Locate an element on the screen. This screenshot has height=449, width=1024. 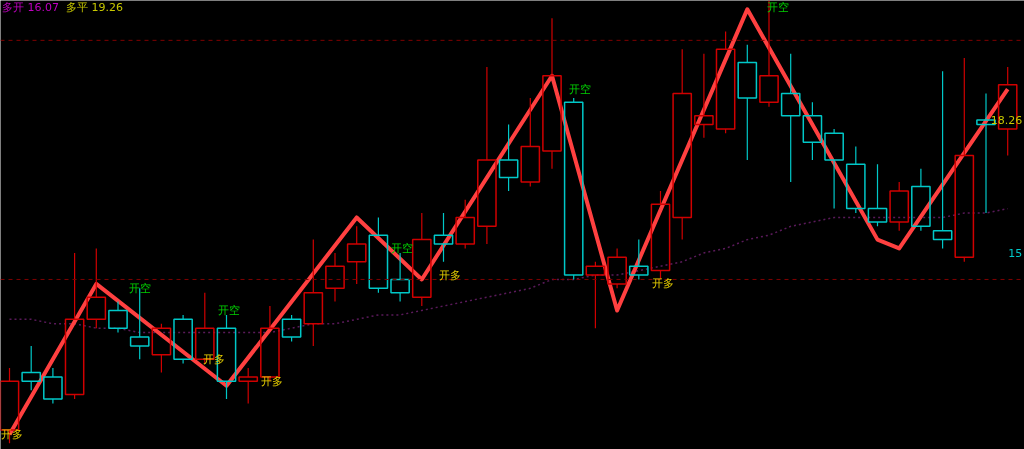
annotation: 15 is located at coordinates (1015, 253).